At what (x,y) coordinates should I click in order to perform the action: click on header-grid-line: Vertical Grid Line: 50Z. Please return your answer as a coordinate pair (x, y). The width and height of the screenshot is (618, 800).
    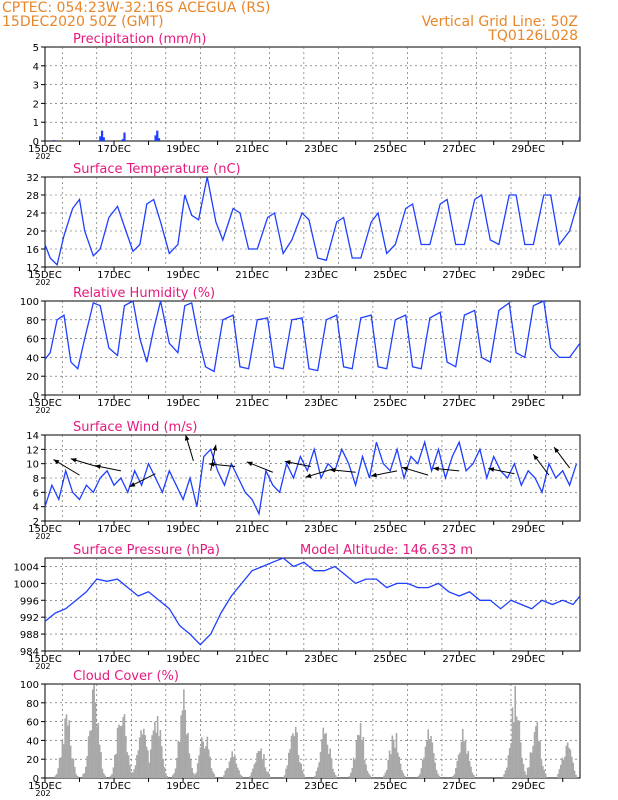
    Looking at the image, I should click on (499, 22).